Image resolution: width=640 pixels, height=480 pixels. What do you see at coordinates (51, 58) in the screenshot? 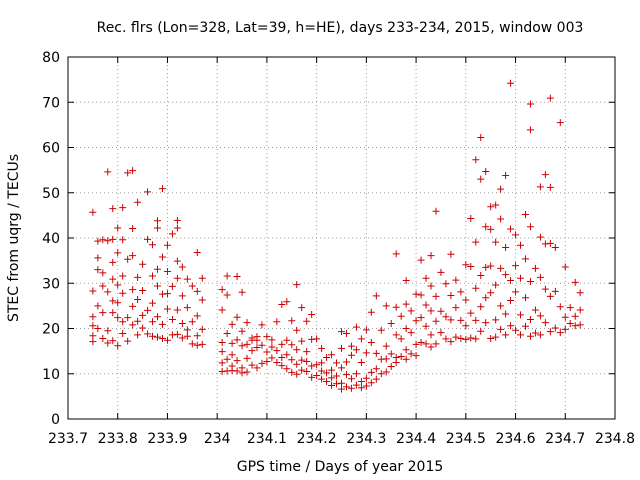
I see `y-tick-label: 80` at bounding box center [51, 58].